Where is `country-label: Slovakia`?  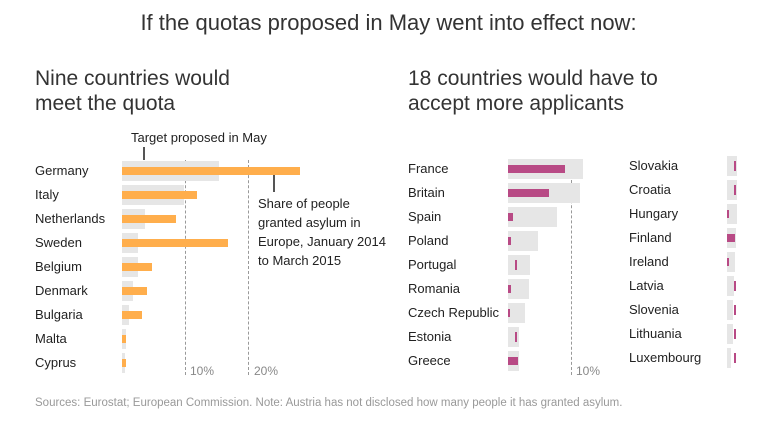
country-label: Slovakia is located at coordinates (654, 165).